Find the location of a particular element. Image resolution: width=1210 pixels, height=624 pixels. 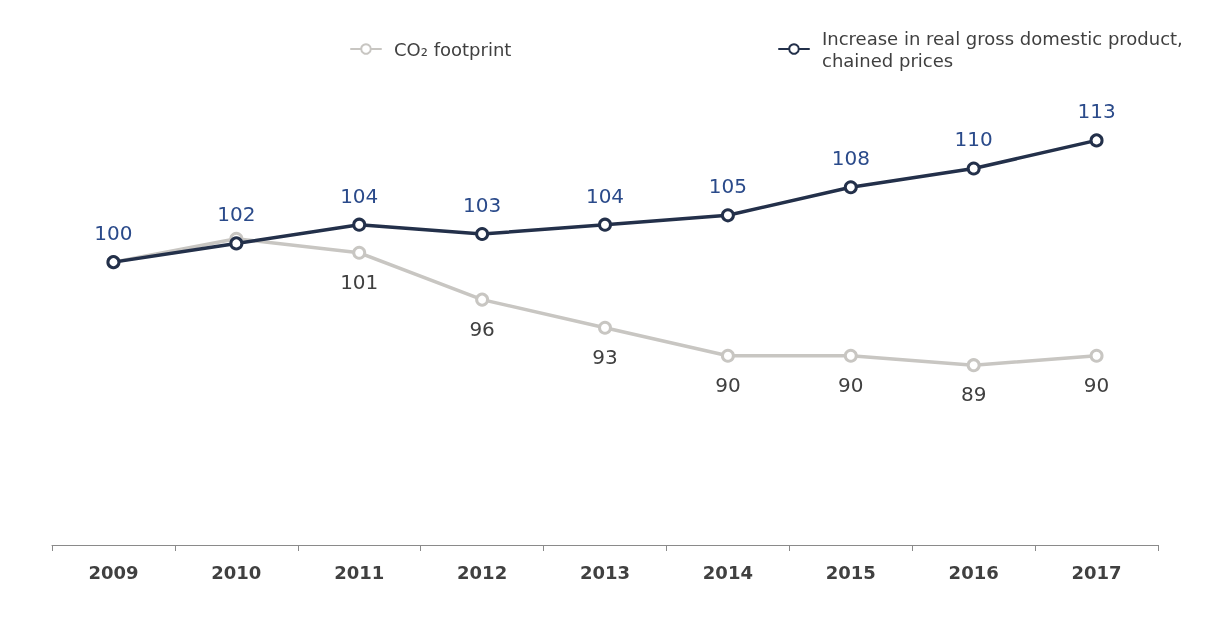

data-label: 110 is located at coordinates (973, 139).